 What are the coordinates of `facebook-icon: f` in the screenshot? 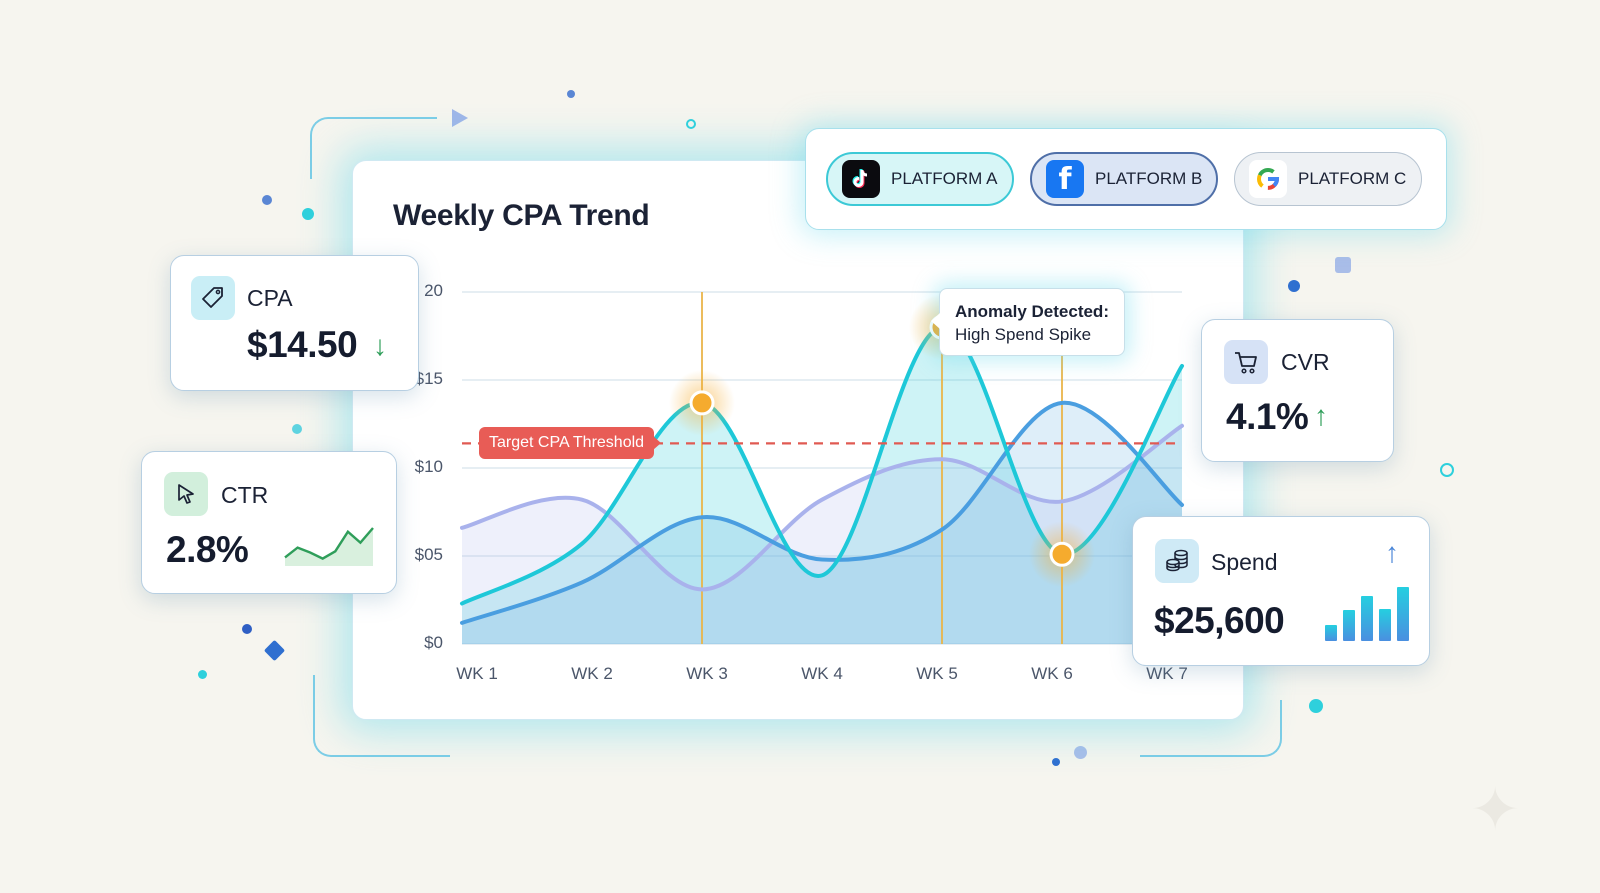 It's located at (1065, 179).